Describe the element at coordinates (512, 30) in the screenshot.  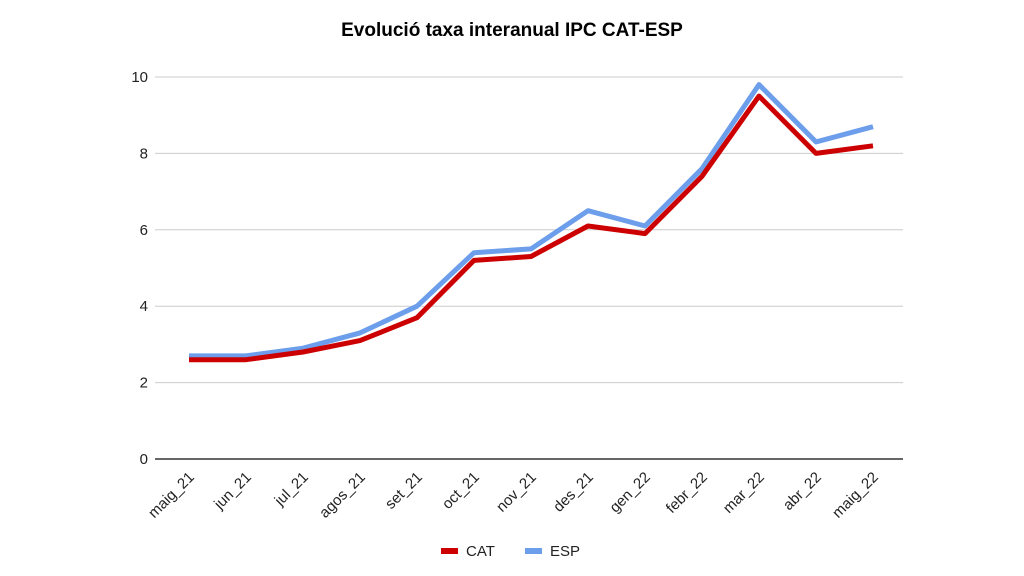
I see `chart-title: Evolució taxa interanual IPC CAT-ESP` at that location.